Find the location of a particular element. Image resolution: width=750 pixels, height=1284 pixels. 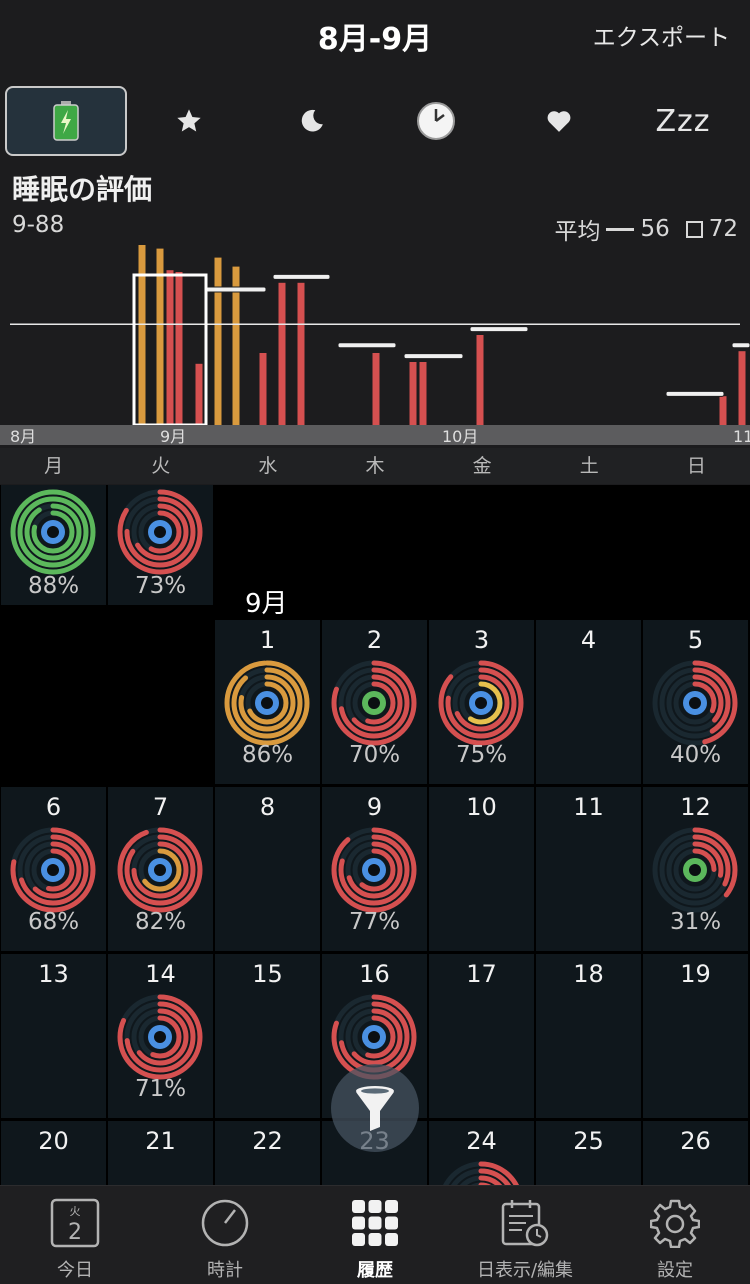

nav-today-label: 今日 is located at coordinates (75, 1270).